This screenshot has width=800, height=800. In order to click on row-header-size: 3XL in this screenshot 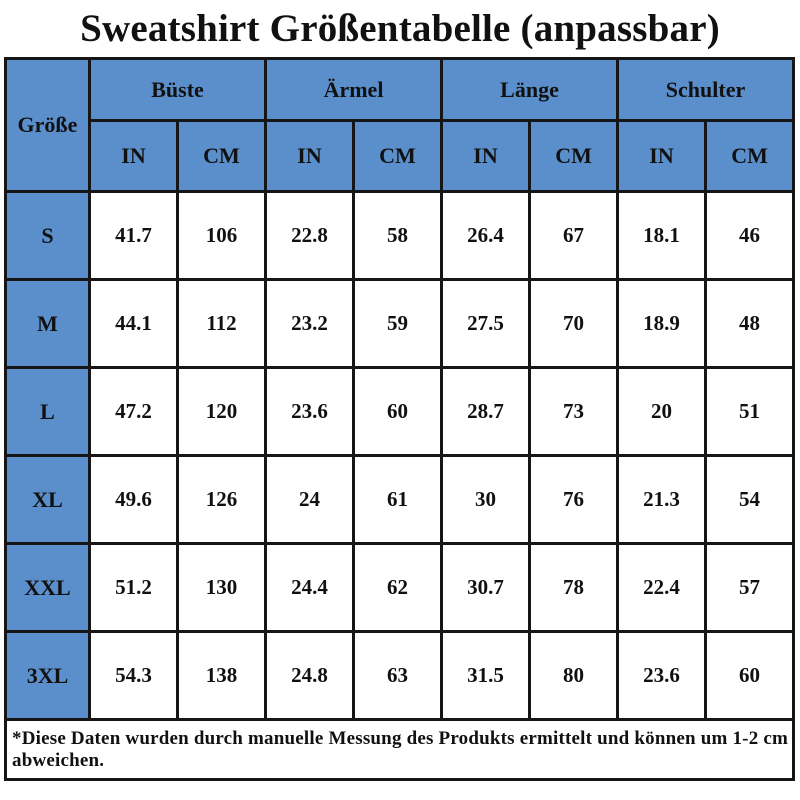, I will do `click(47, 675)`.